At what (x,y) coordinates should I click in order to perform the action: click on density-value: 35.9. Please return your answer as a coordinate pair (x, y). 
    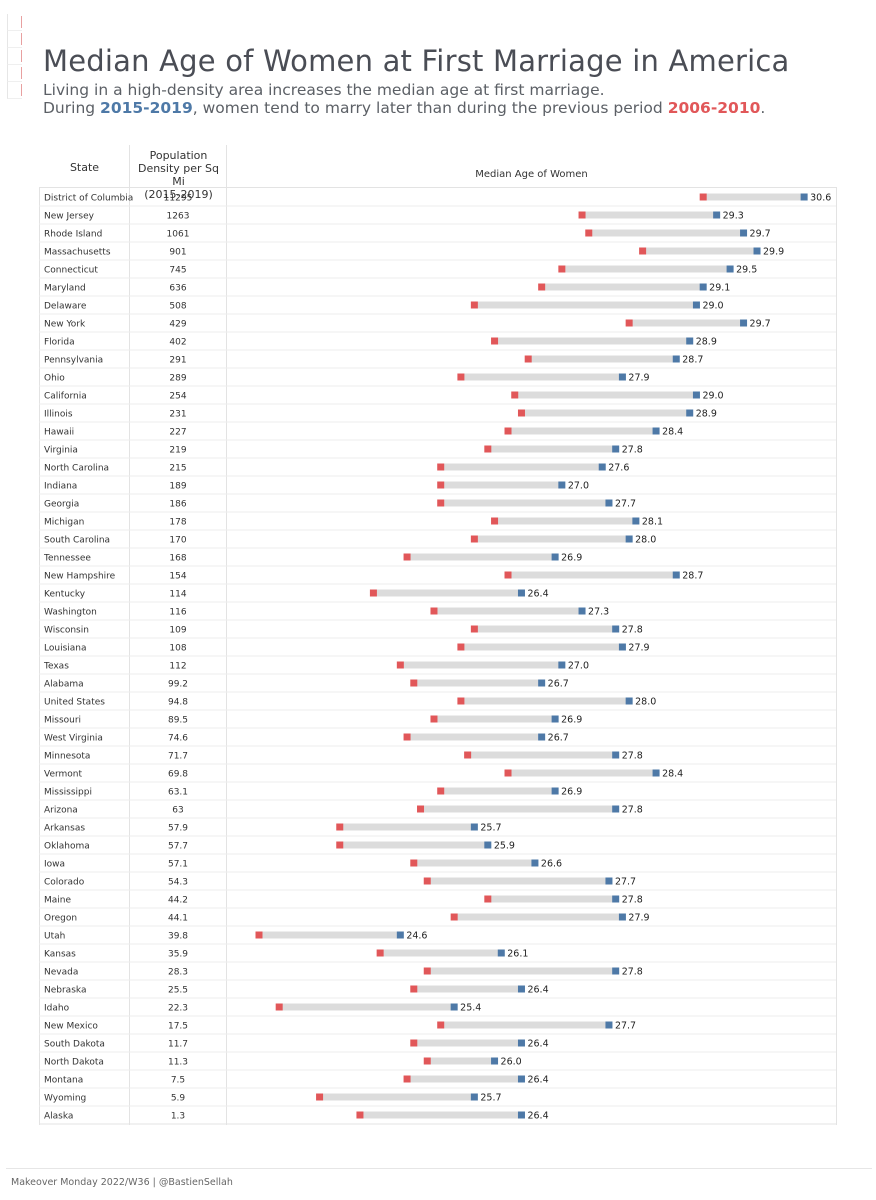
    Looking at the image, I should click on (178, 955).